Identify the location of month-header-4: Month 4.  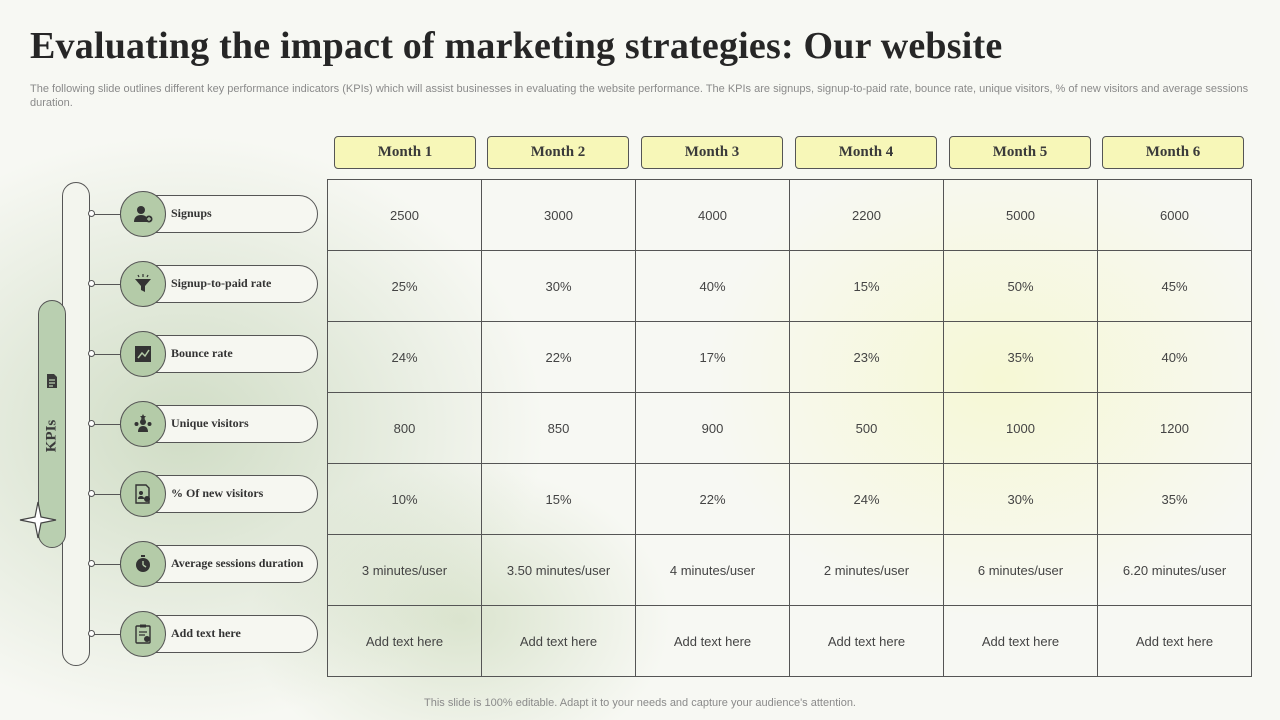
(866, 152).